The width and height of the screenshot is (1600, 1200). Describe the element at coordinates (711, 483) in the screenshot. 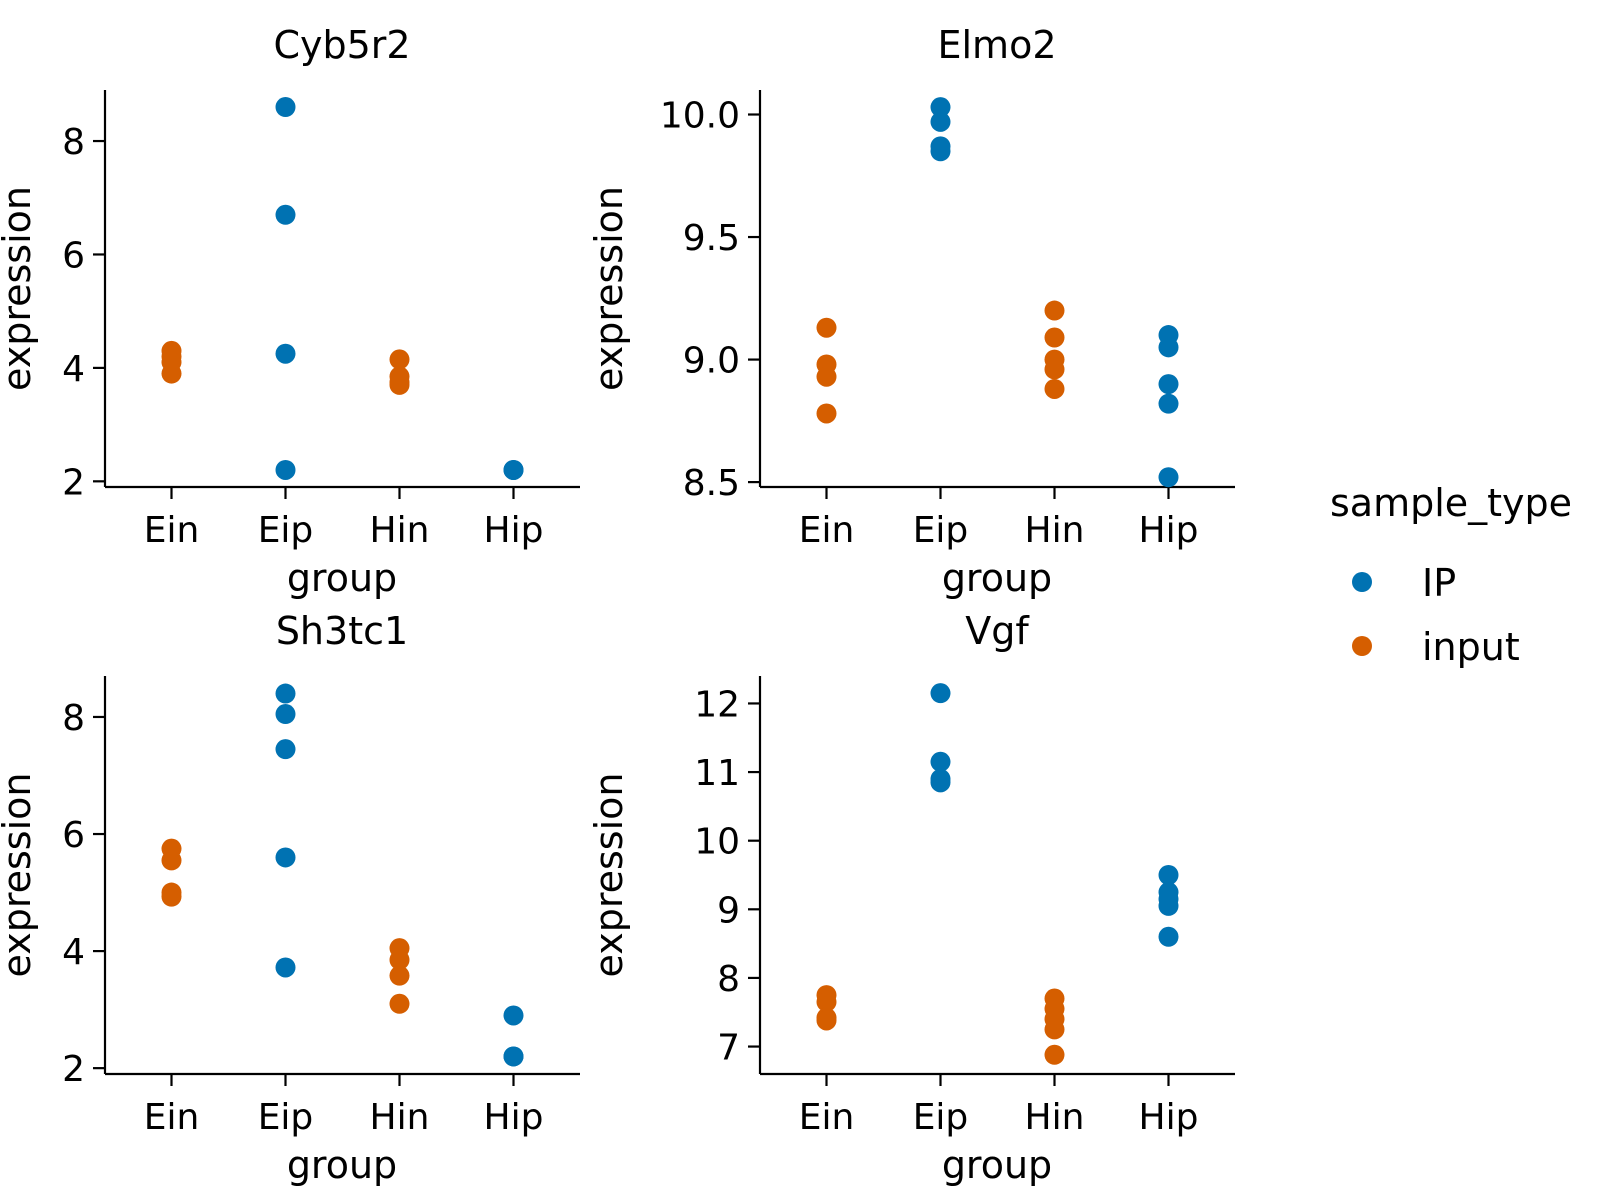

I see `y-tick-label: 8.5` at that location.